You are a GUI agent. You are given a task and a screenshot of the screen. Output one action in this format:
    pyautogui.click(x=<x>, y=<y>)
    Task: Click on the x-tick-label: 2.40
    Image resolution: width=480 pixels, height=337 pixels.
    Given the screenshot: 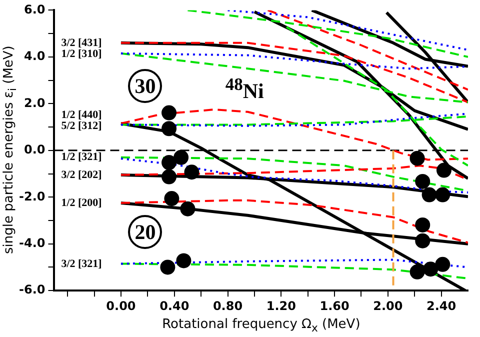 What is the action you would take?
    pyautogui.click(x=441, y=305)
    